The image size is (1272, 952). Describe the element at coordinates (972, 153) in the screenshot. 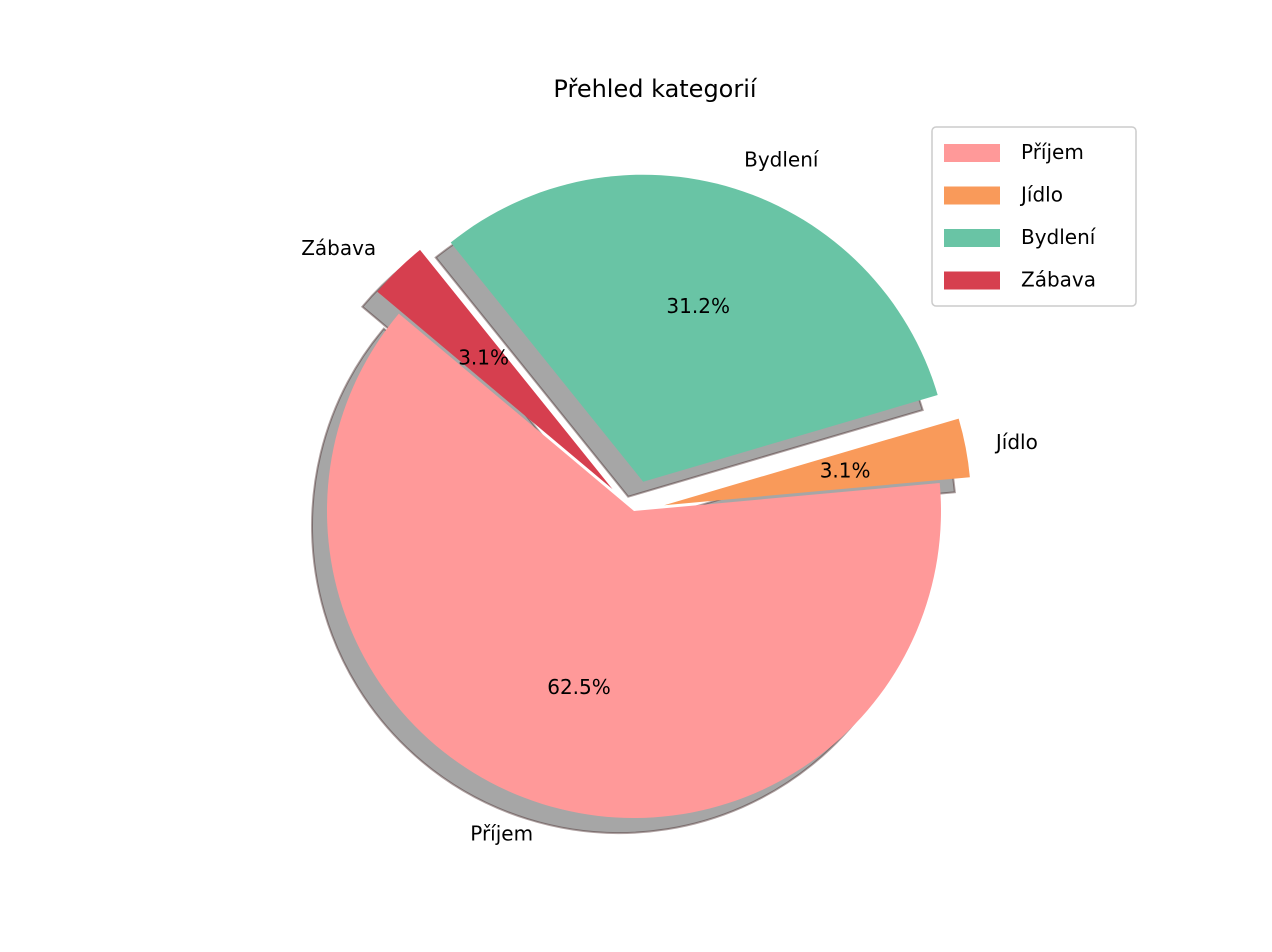

I see `legend-swatch-prijem` at that location.